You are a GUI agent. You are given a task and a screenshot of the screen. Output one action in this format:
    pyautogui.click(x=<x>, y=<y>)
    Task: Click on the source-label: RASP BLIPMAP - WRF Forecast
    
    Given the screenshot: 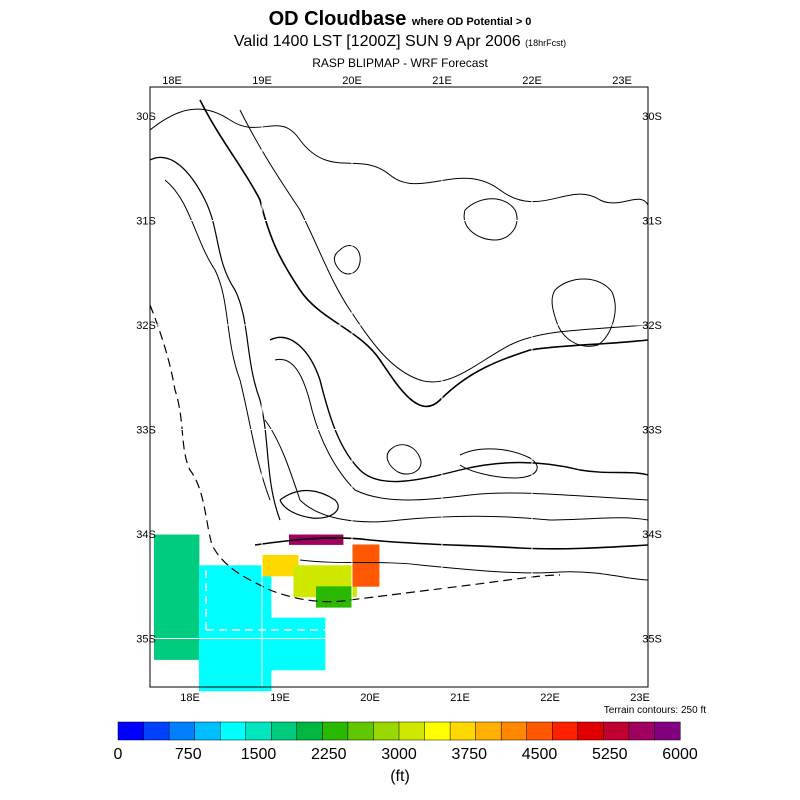 What is the action you would take?
    pyautogui.click(x=400, y=63)
    